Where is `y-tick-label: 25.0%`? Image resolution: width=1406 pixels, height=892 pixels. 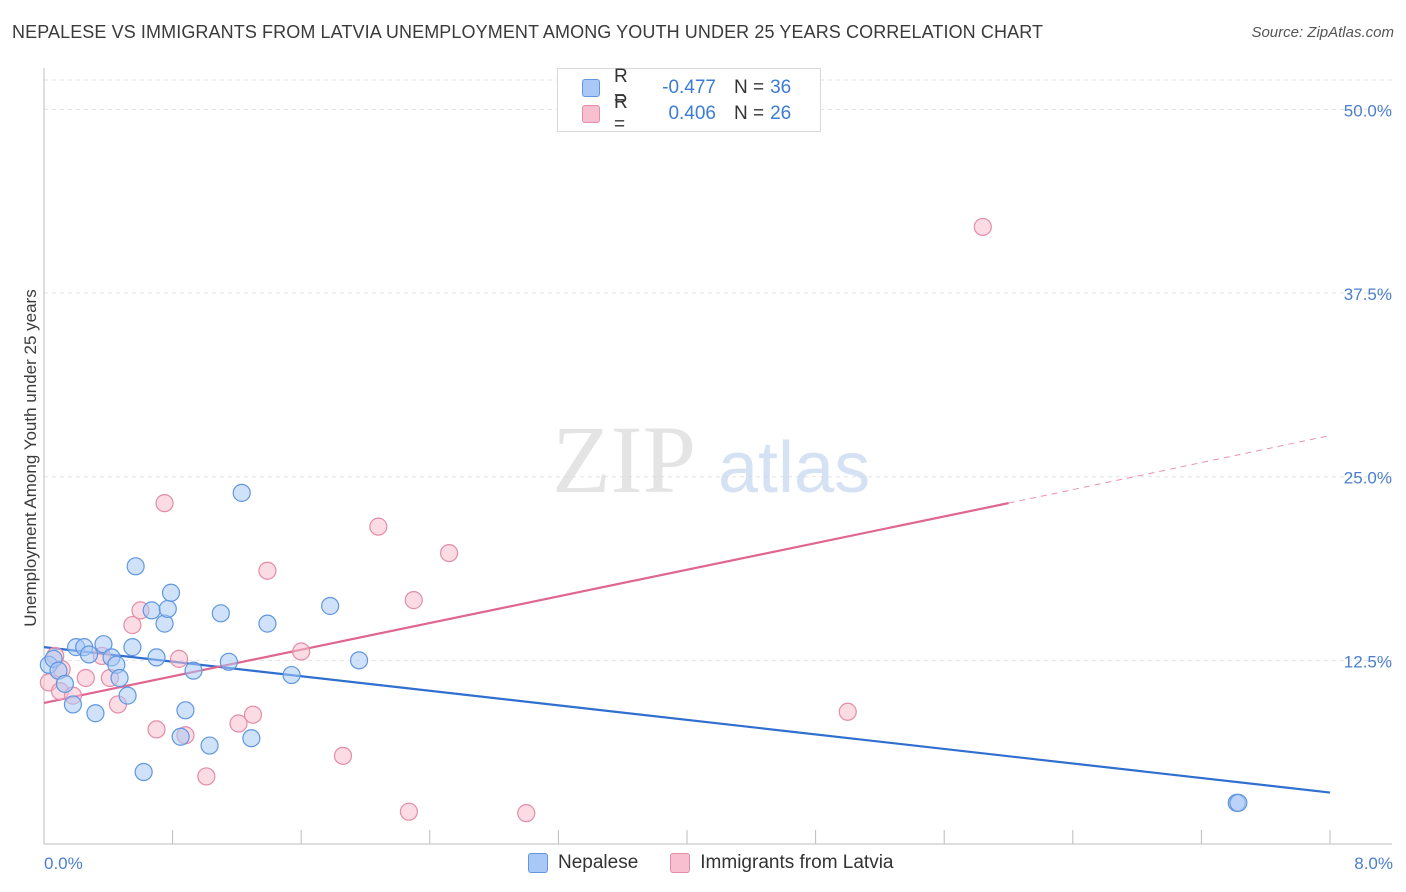 y-tick-label: 25.0% is located at coordinates (1368, 478).